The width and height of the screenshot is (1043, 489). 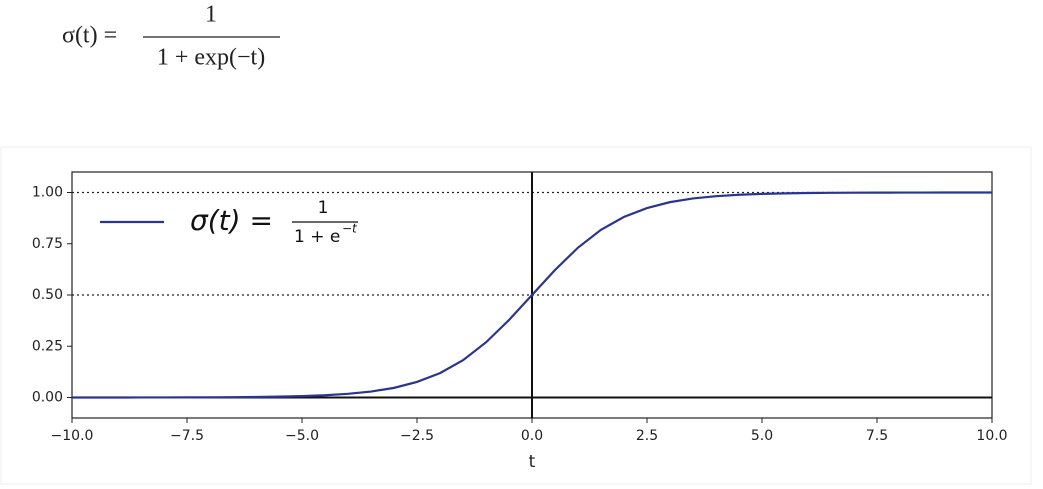 What do you see at coordinates (991, 436) in the screenshot?
I see `x-tick-label: 10.0` at bounding box center [991, 436].